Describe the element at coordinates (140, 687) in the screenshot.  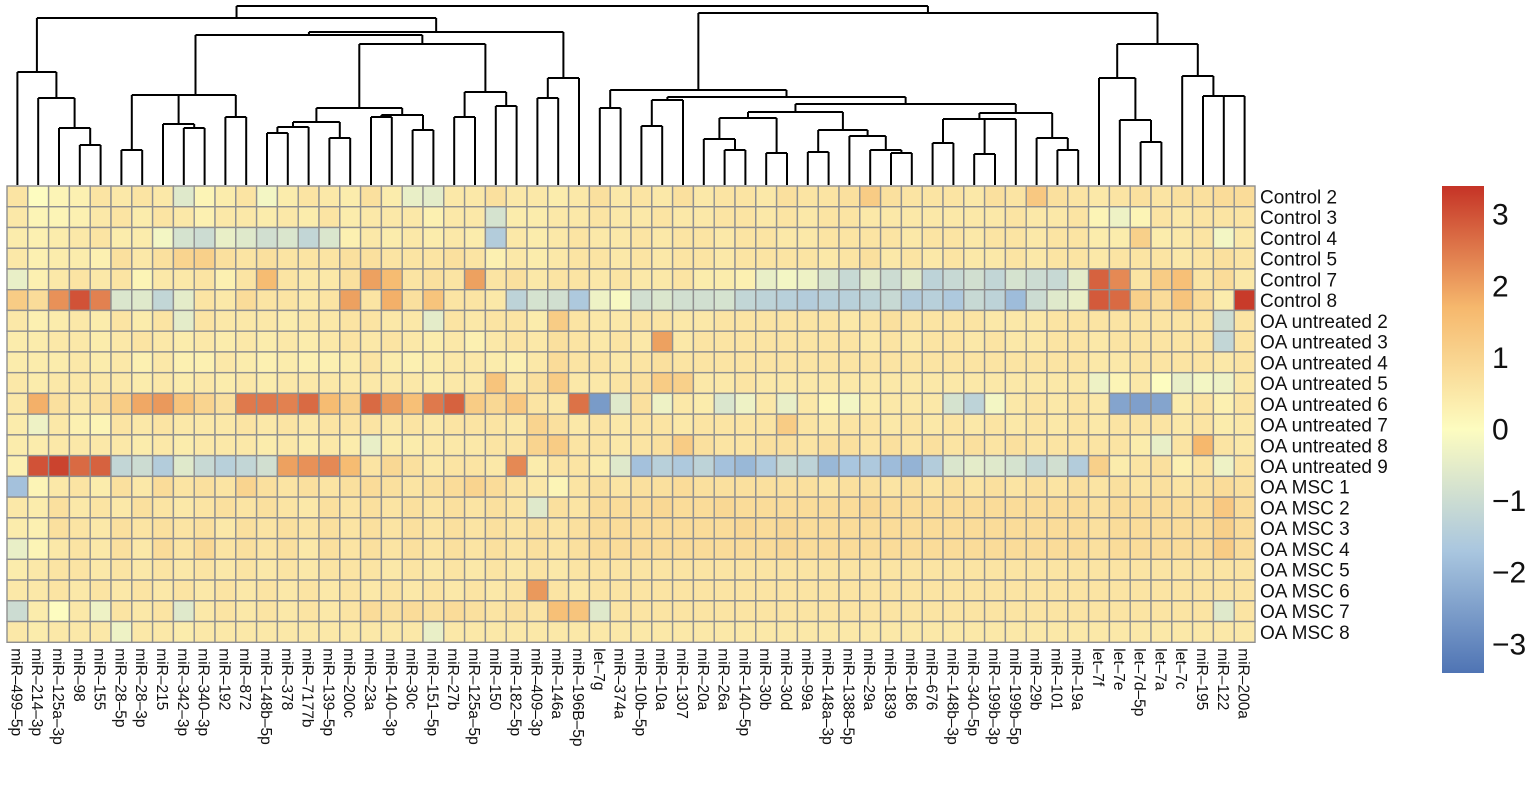
I see `column-label: miR–28–3p` at that location.